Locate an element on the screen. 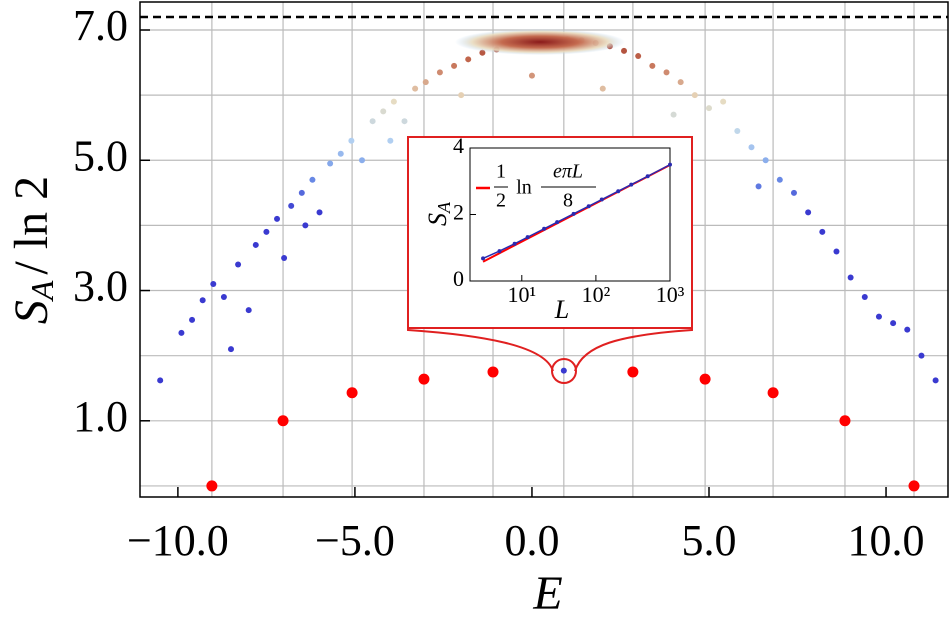  inset: 10¹ 10² 10³ 0 2 4 is located at coordinates (569, 220).